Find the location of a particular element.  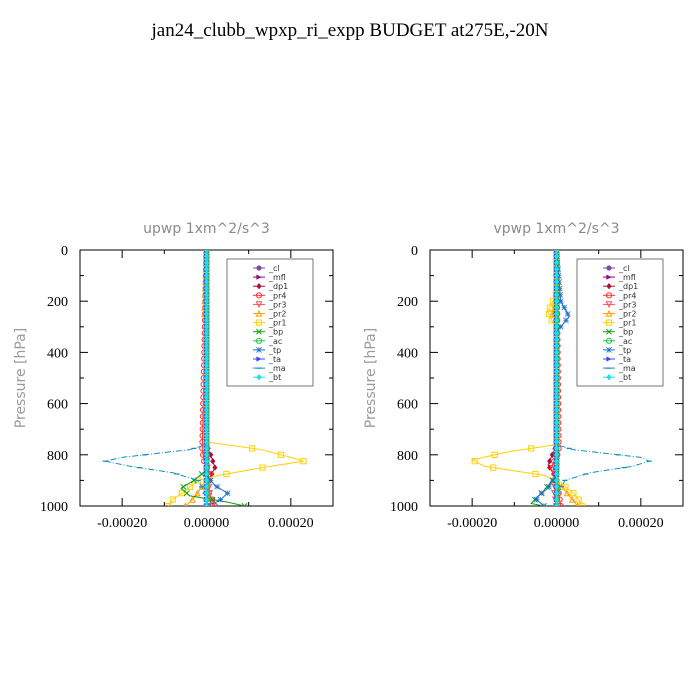

legend-item: _bt is located at coordinates (617, 377).